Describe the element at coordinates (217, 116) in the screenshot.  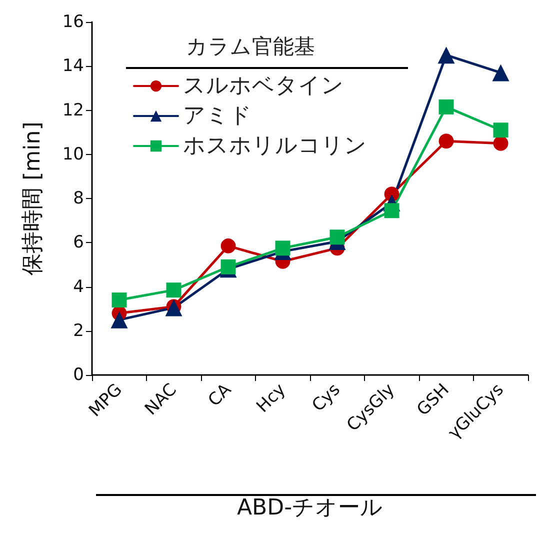
I see `legend-label: アミド` at that location.